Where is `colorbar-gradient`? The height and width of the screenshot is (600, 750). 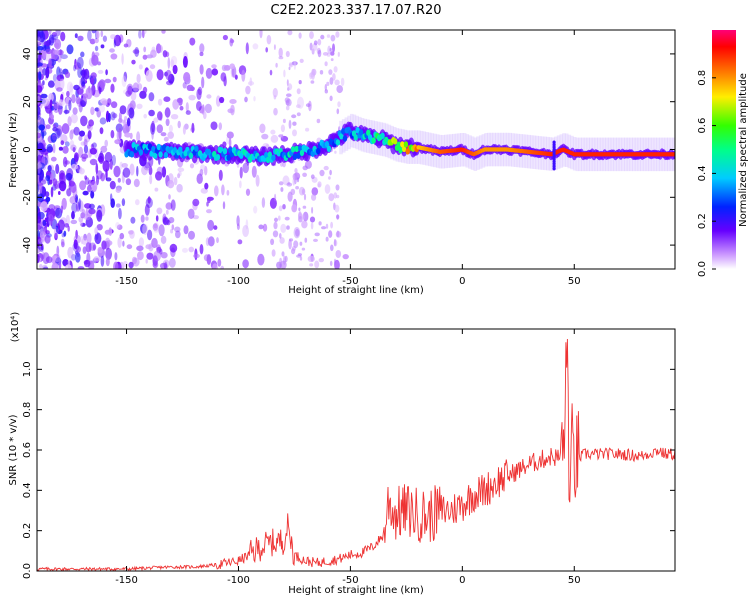 colorbar-gradient is located at coordinates (724, 149).